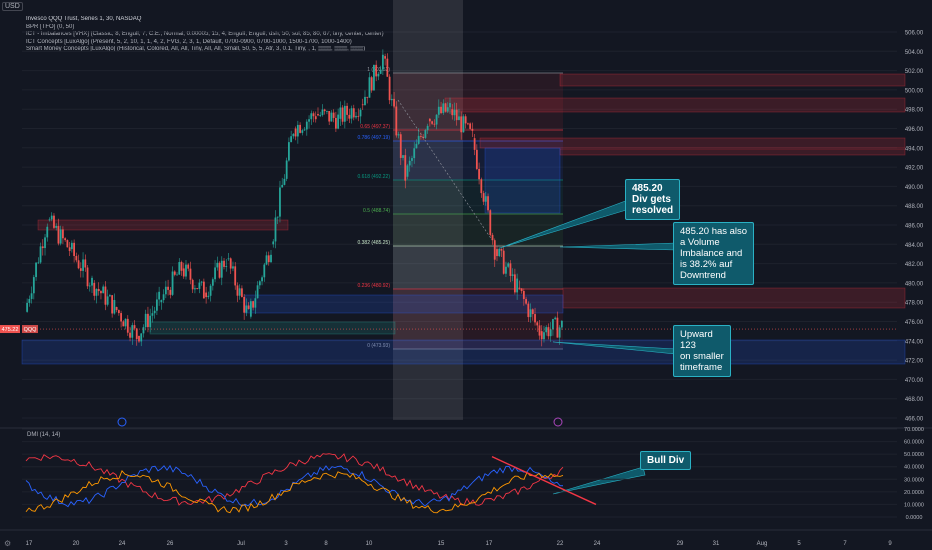  Describe the element at coordinates (914, 304) in the screenshot. I see `price-tick-label: 478.00` at that location.